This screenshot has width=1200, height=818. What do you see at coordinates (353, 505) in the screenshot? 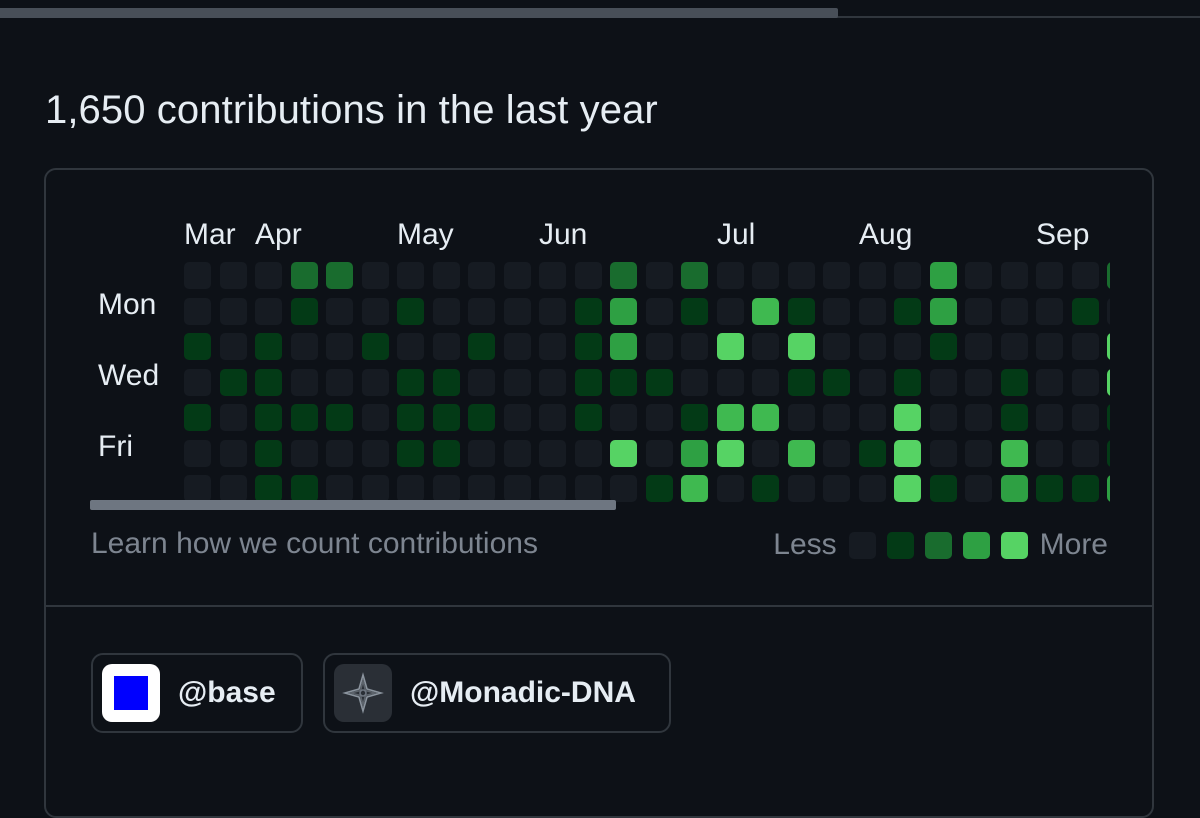
I see `graph-scrollbar-thumb` at bounding box center [353, 505].